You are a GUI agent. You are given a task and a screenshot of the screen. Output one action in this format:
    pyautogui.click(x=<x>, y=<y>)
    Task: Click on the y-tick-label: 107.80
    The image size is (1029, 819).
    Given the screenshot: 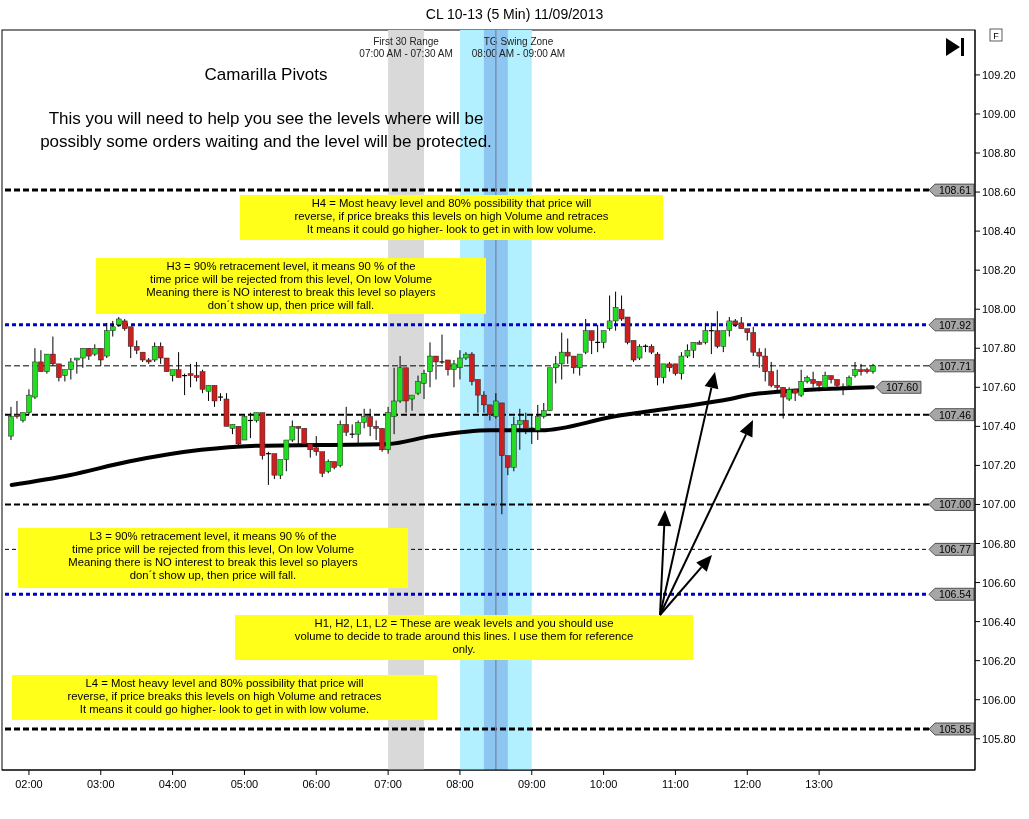 What is the action you would take?
    pyautogui.click(x=999, y=348)
    